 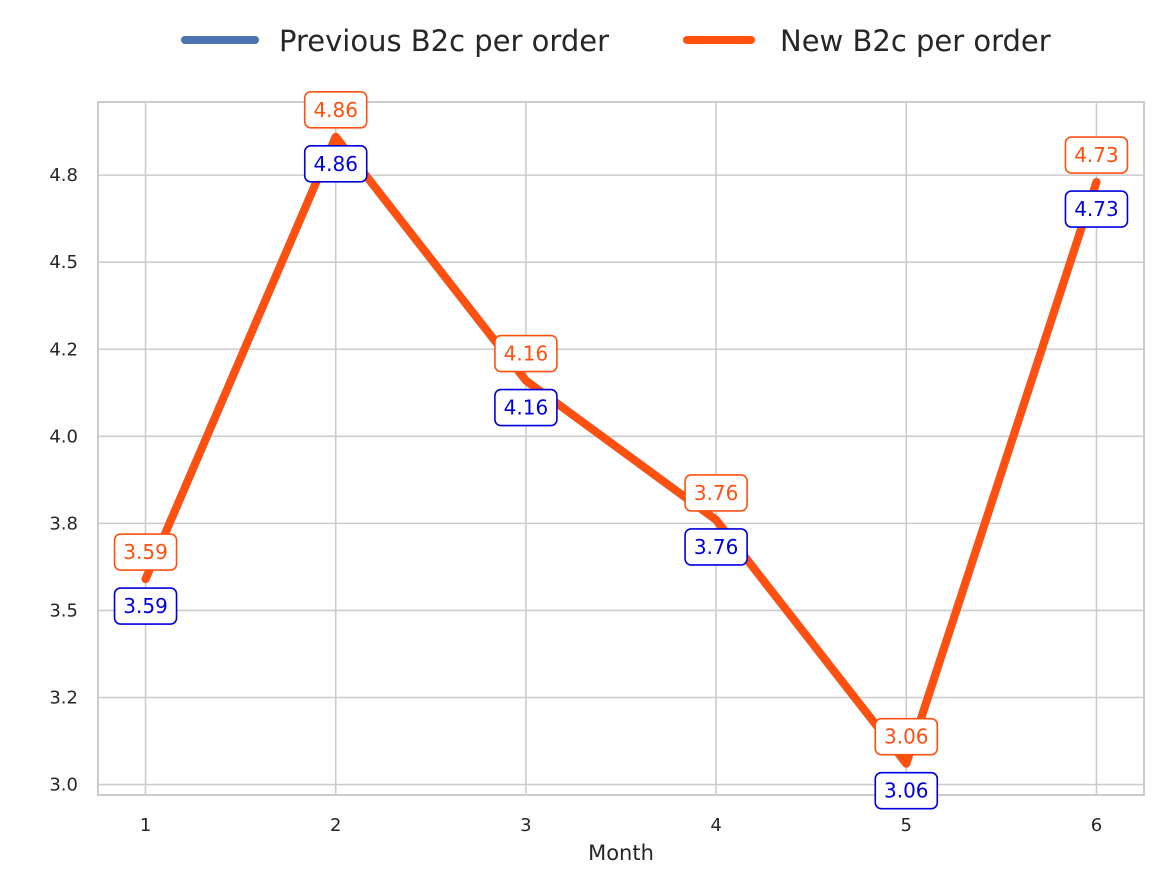 I want to click on y-tick-label: 3.8, so click(x=63, y=523).